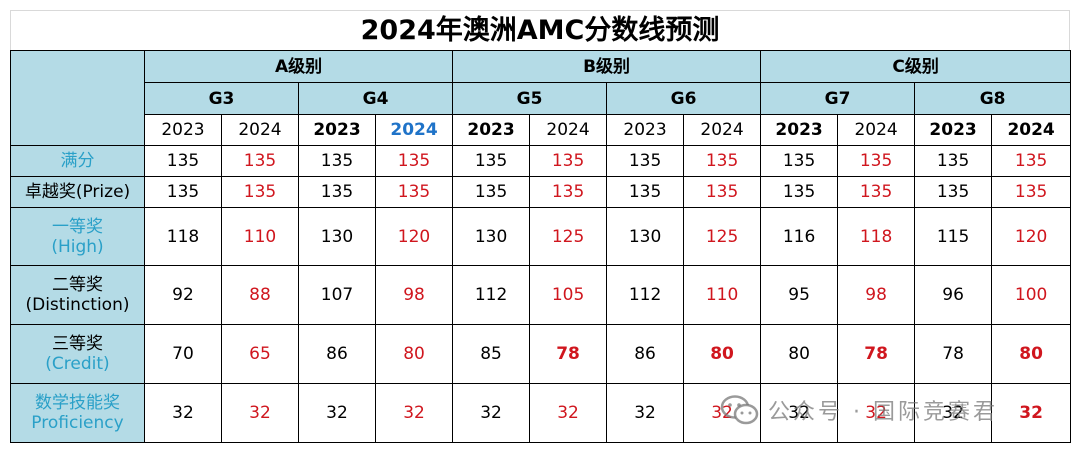 Image resolution: width=1080 pixels, height=453 pixels. I want to click on page-title: 2024年澳洲AMC分数线预测, so click(540, 30).